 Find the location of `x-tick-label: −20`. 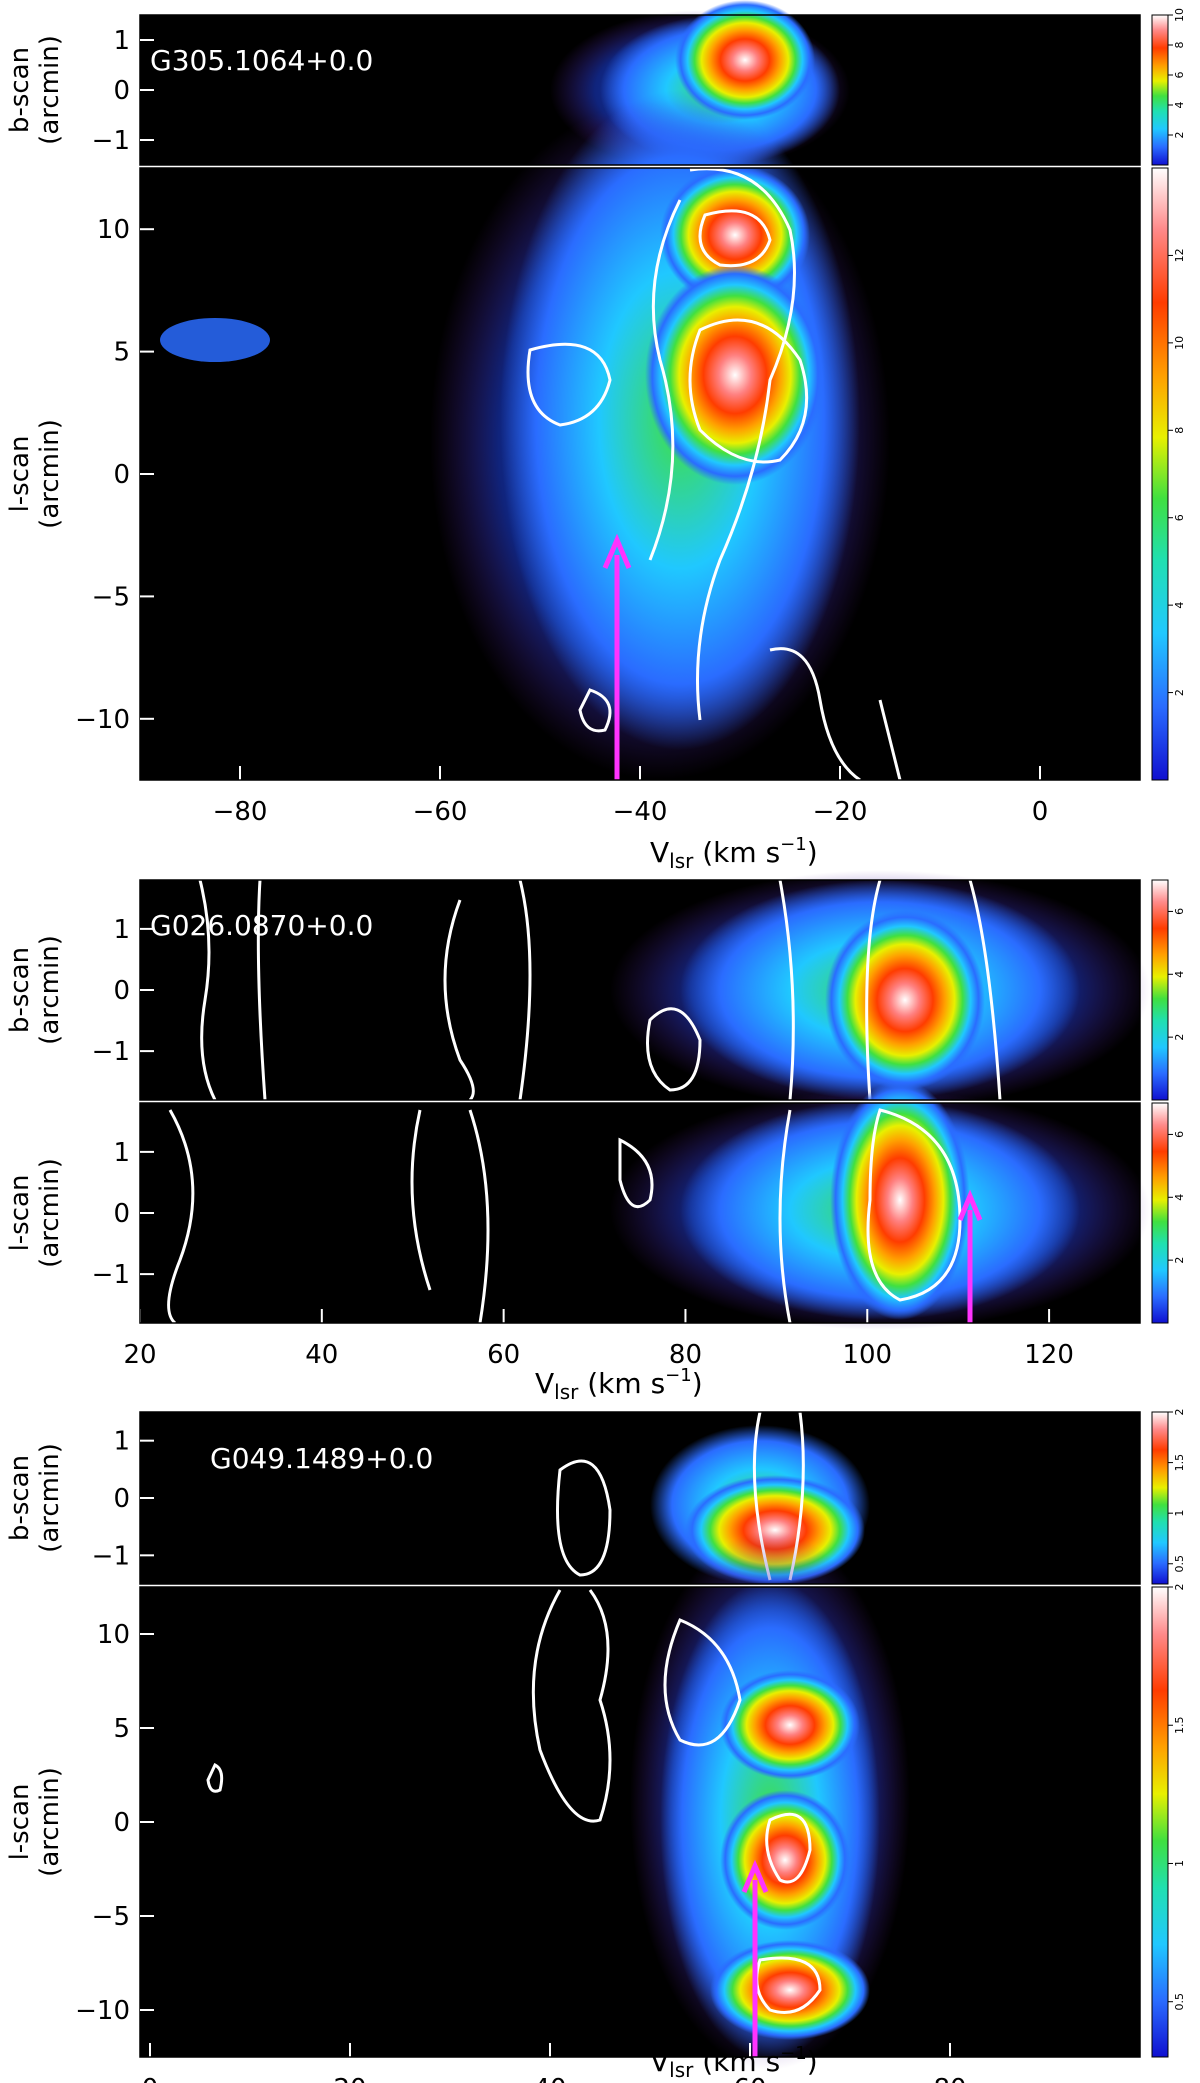

x-tick-label: −20 is located at coordinates (840, 812).